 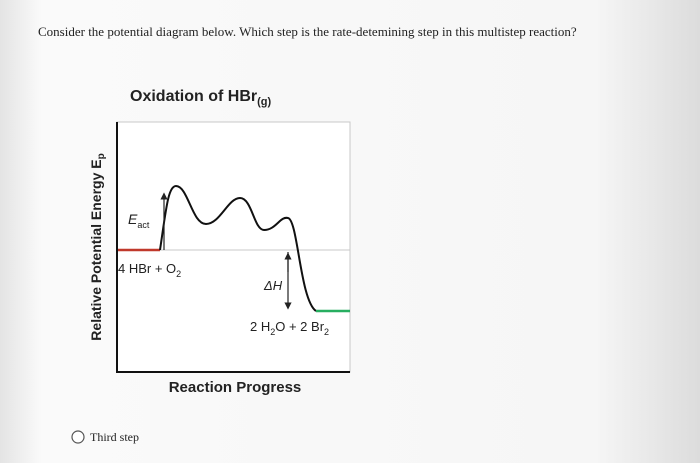 What do you see at coordinates (114, 437) in the screenshot?
I see `option-label: Third step` at bounding box center [114, 437].